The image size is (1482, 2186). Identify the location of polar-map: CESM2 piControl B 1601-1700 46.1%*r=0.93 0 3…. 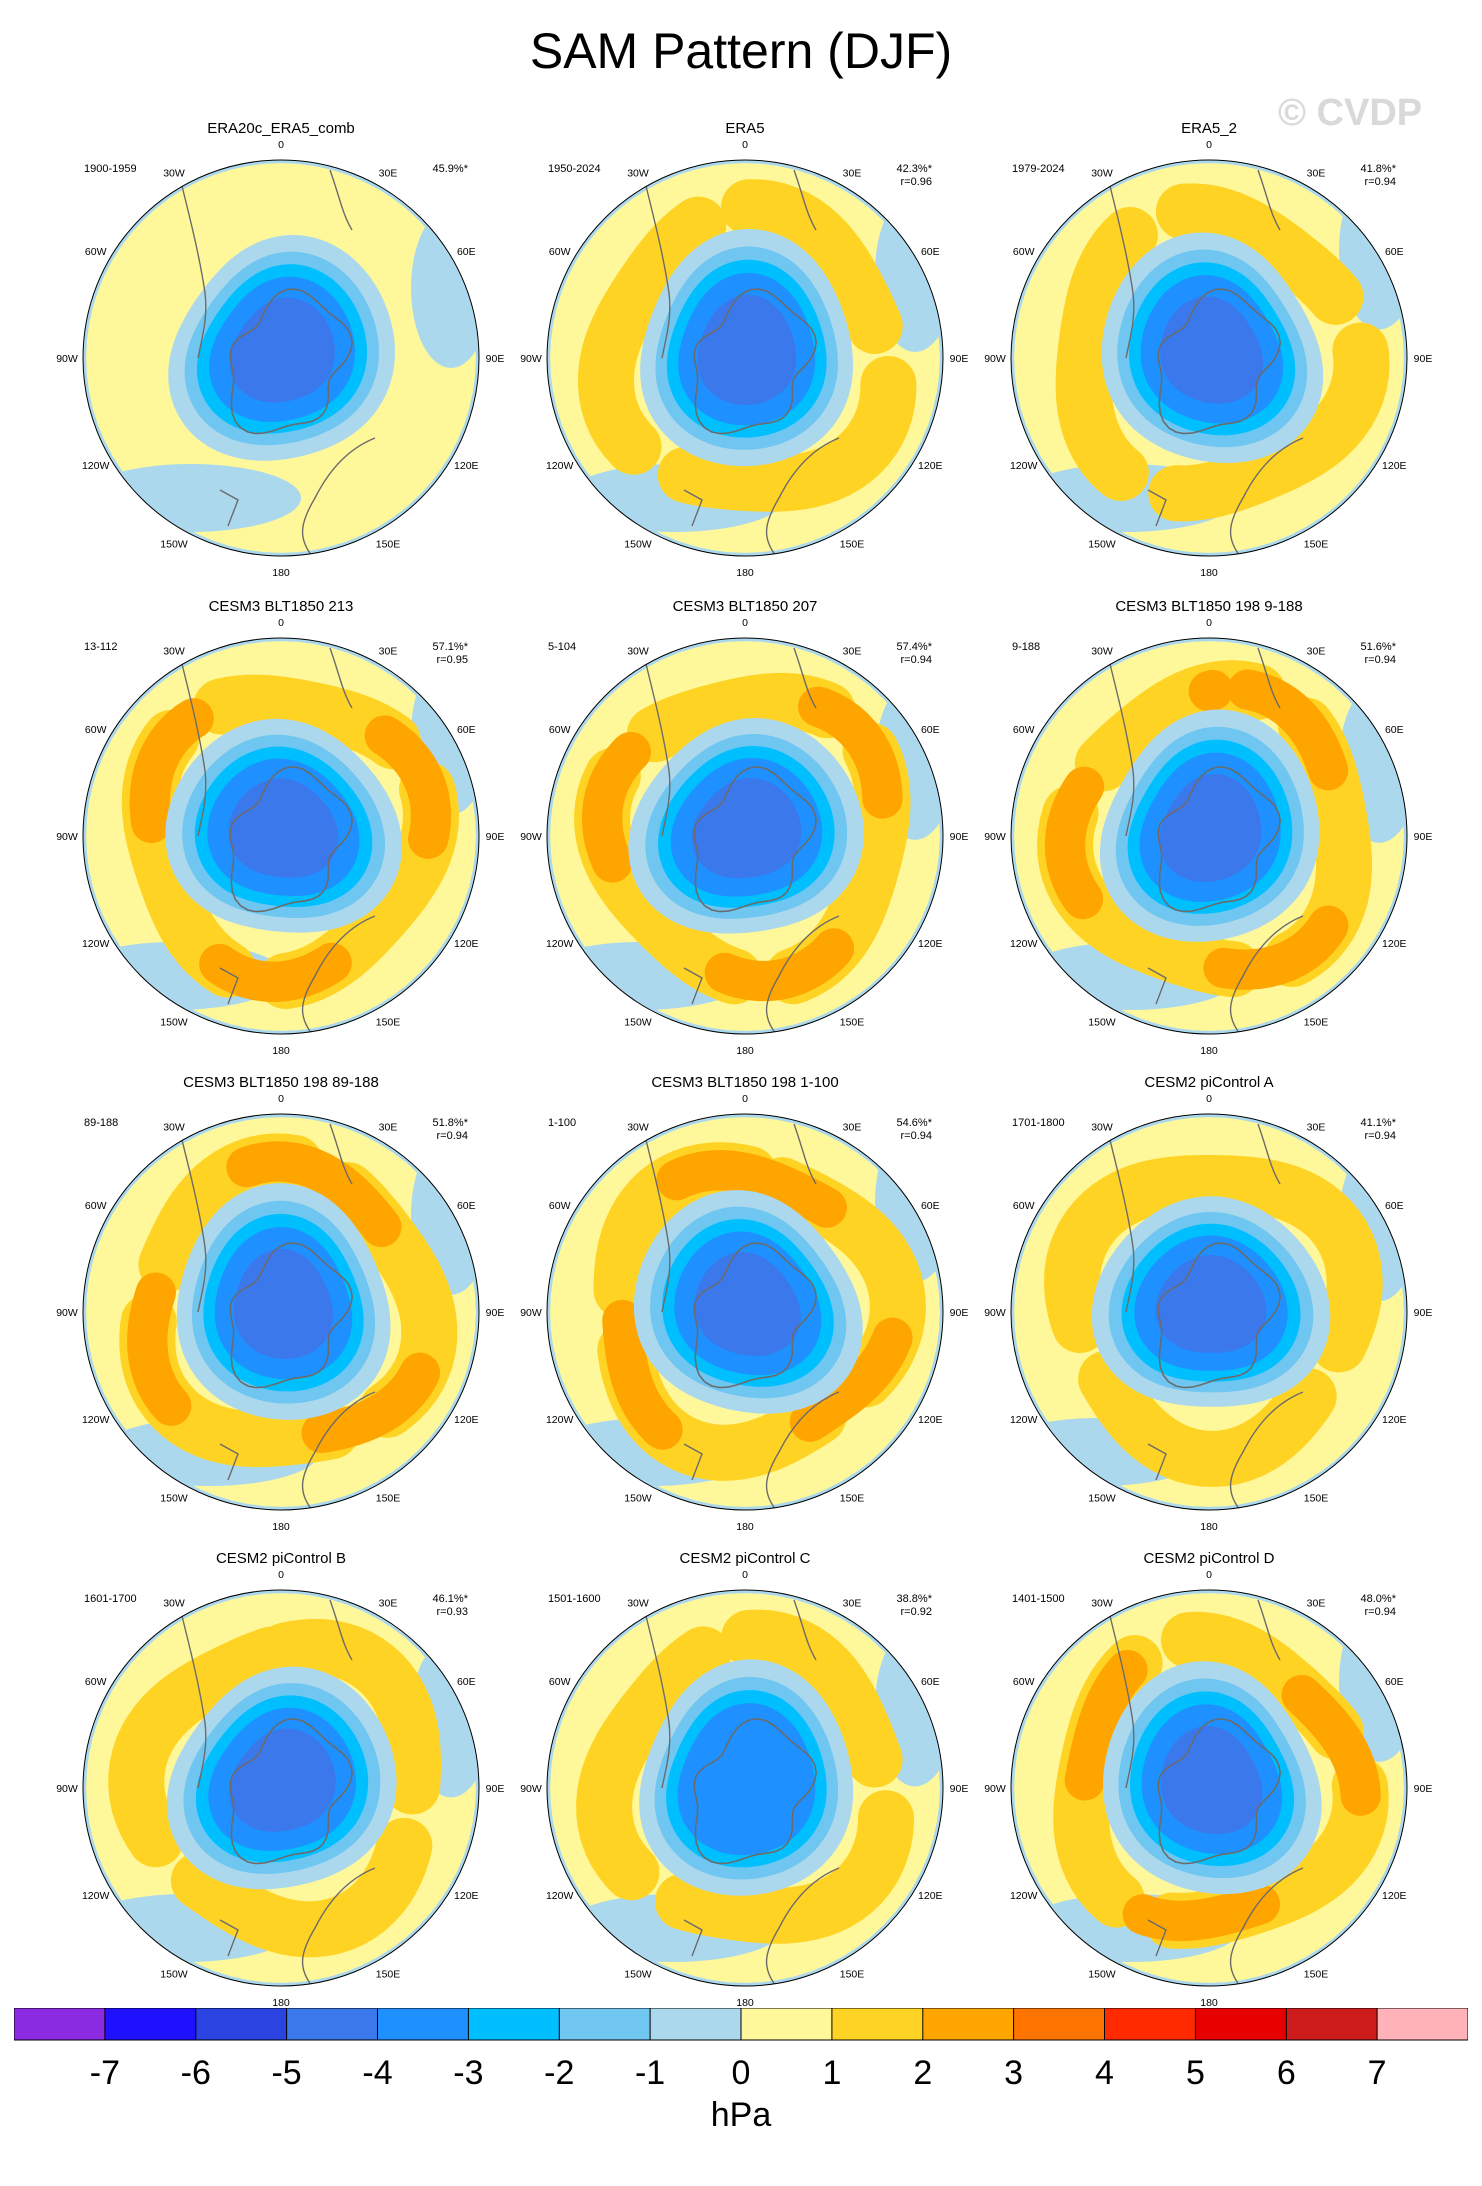
(280, 1779).